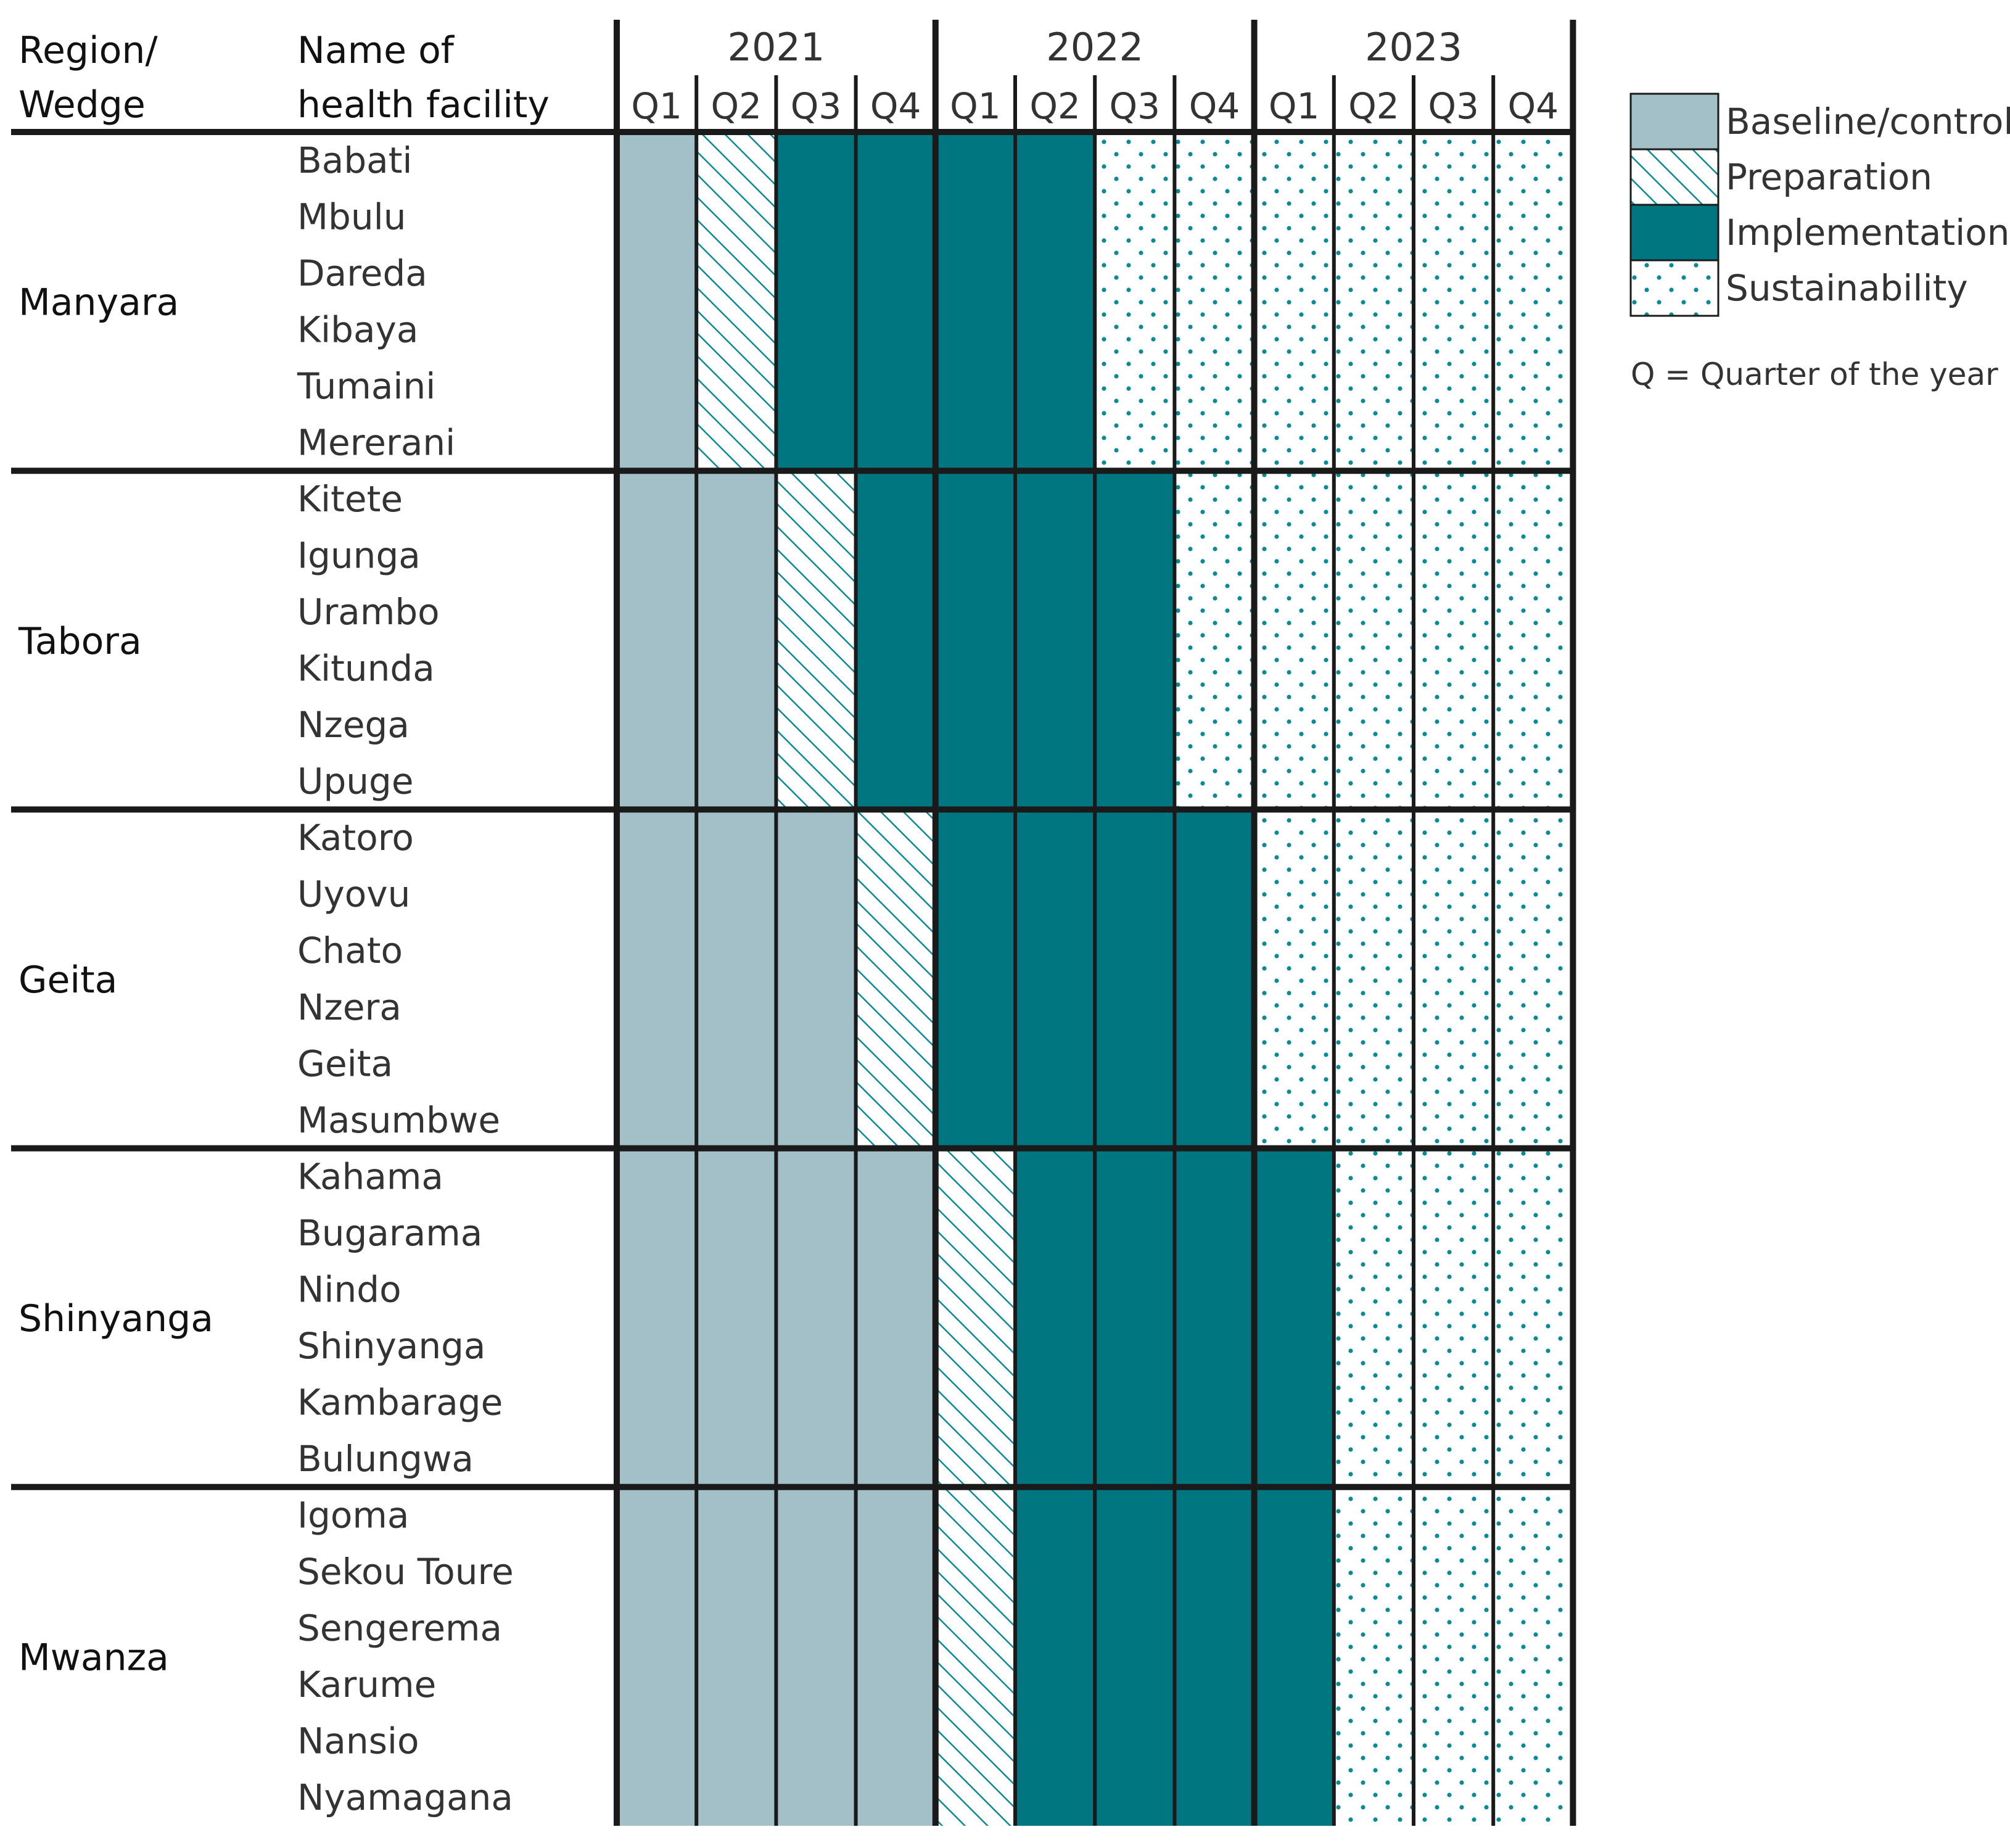 This screenshot has height=1848, width=2010. What do you see at coordinates (1454, 1317) in the screenshot?
I see `cell-shinyanga-11-sustainability` at bounding box center [1454, 1317].